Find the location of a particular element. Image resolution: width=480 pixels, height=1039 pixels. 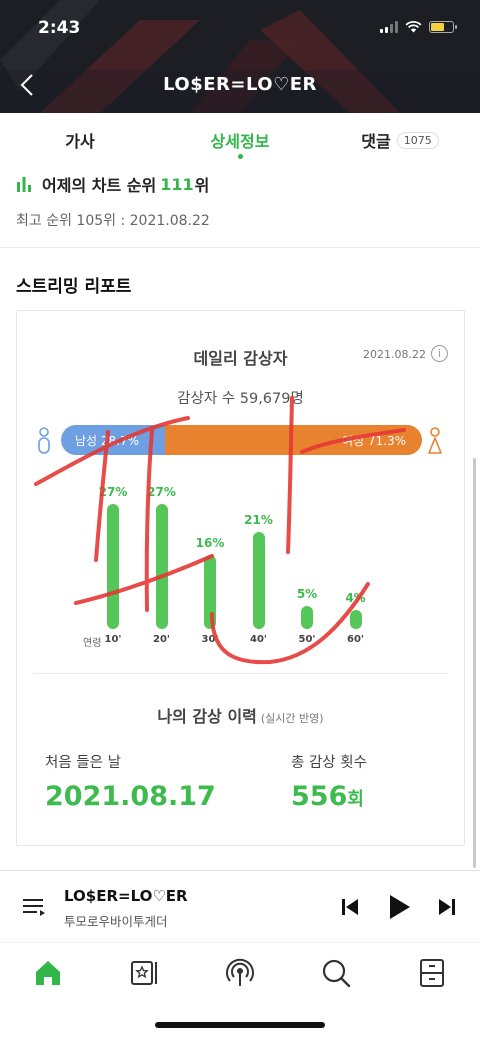

cellular-signal-icon is located at coordinates (389, 26).